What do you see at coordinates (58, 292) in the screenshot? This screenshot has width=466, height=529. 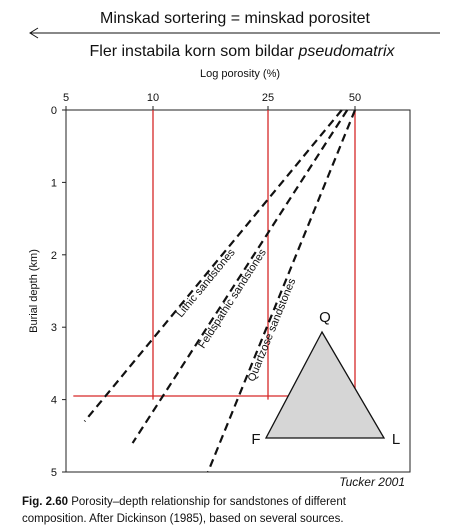 I see `y-ticks: 0 1 2 3 4 5` at bounding box center [58, 292].